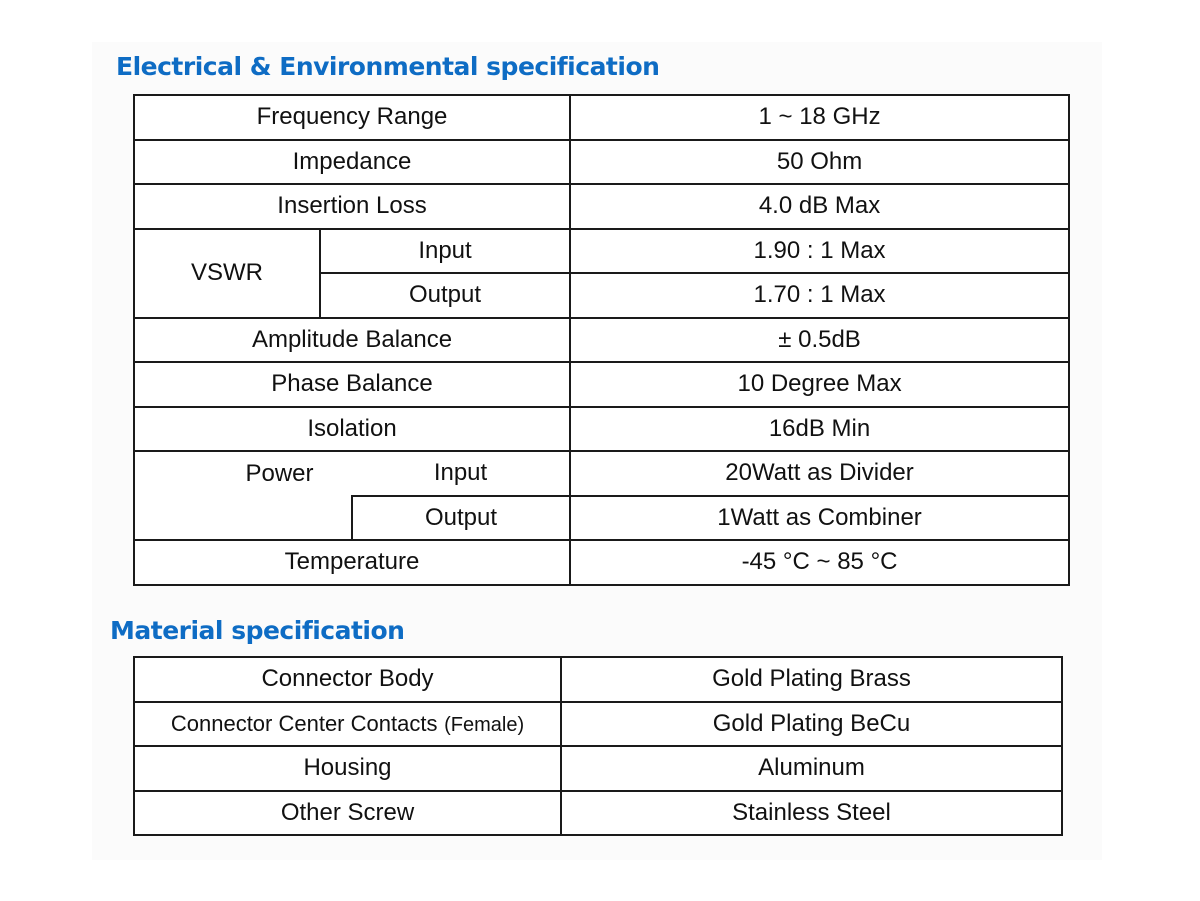  What do you see at coordinates (820, 206) in the screenshot?
I see `insertion-loss-value: 4.0 dB Max` at bounding box center [820, 206].